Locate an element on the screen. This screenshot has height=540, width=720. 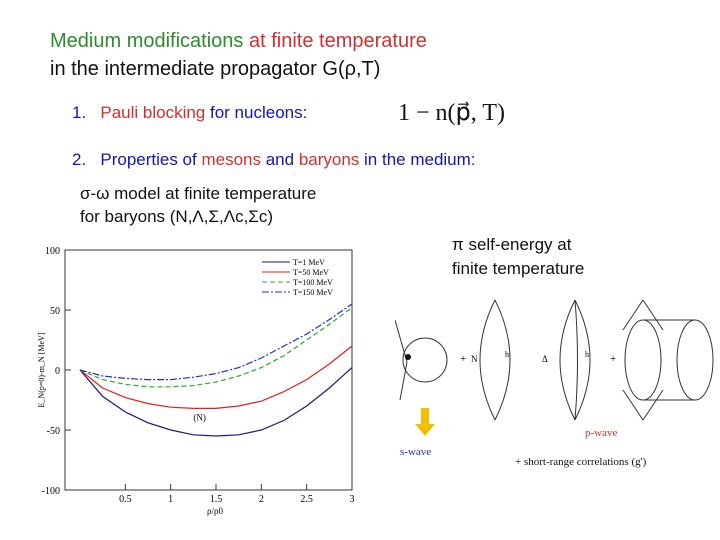
title-part1: Medium modifications is located at coordinates (147, 41).